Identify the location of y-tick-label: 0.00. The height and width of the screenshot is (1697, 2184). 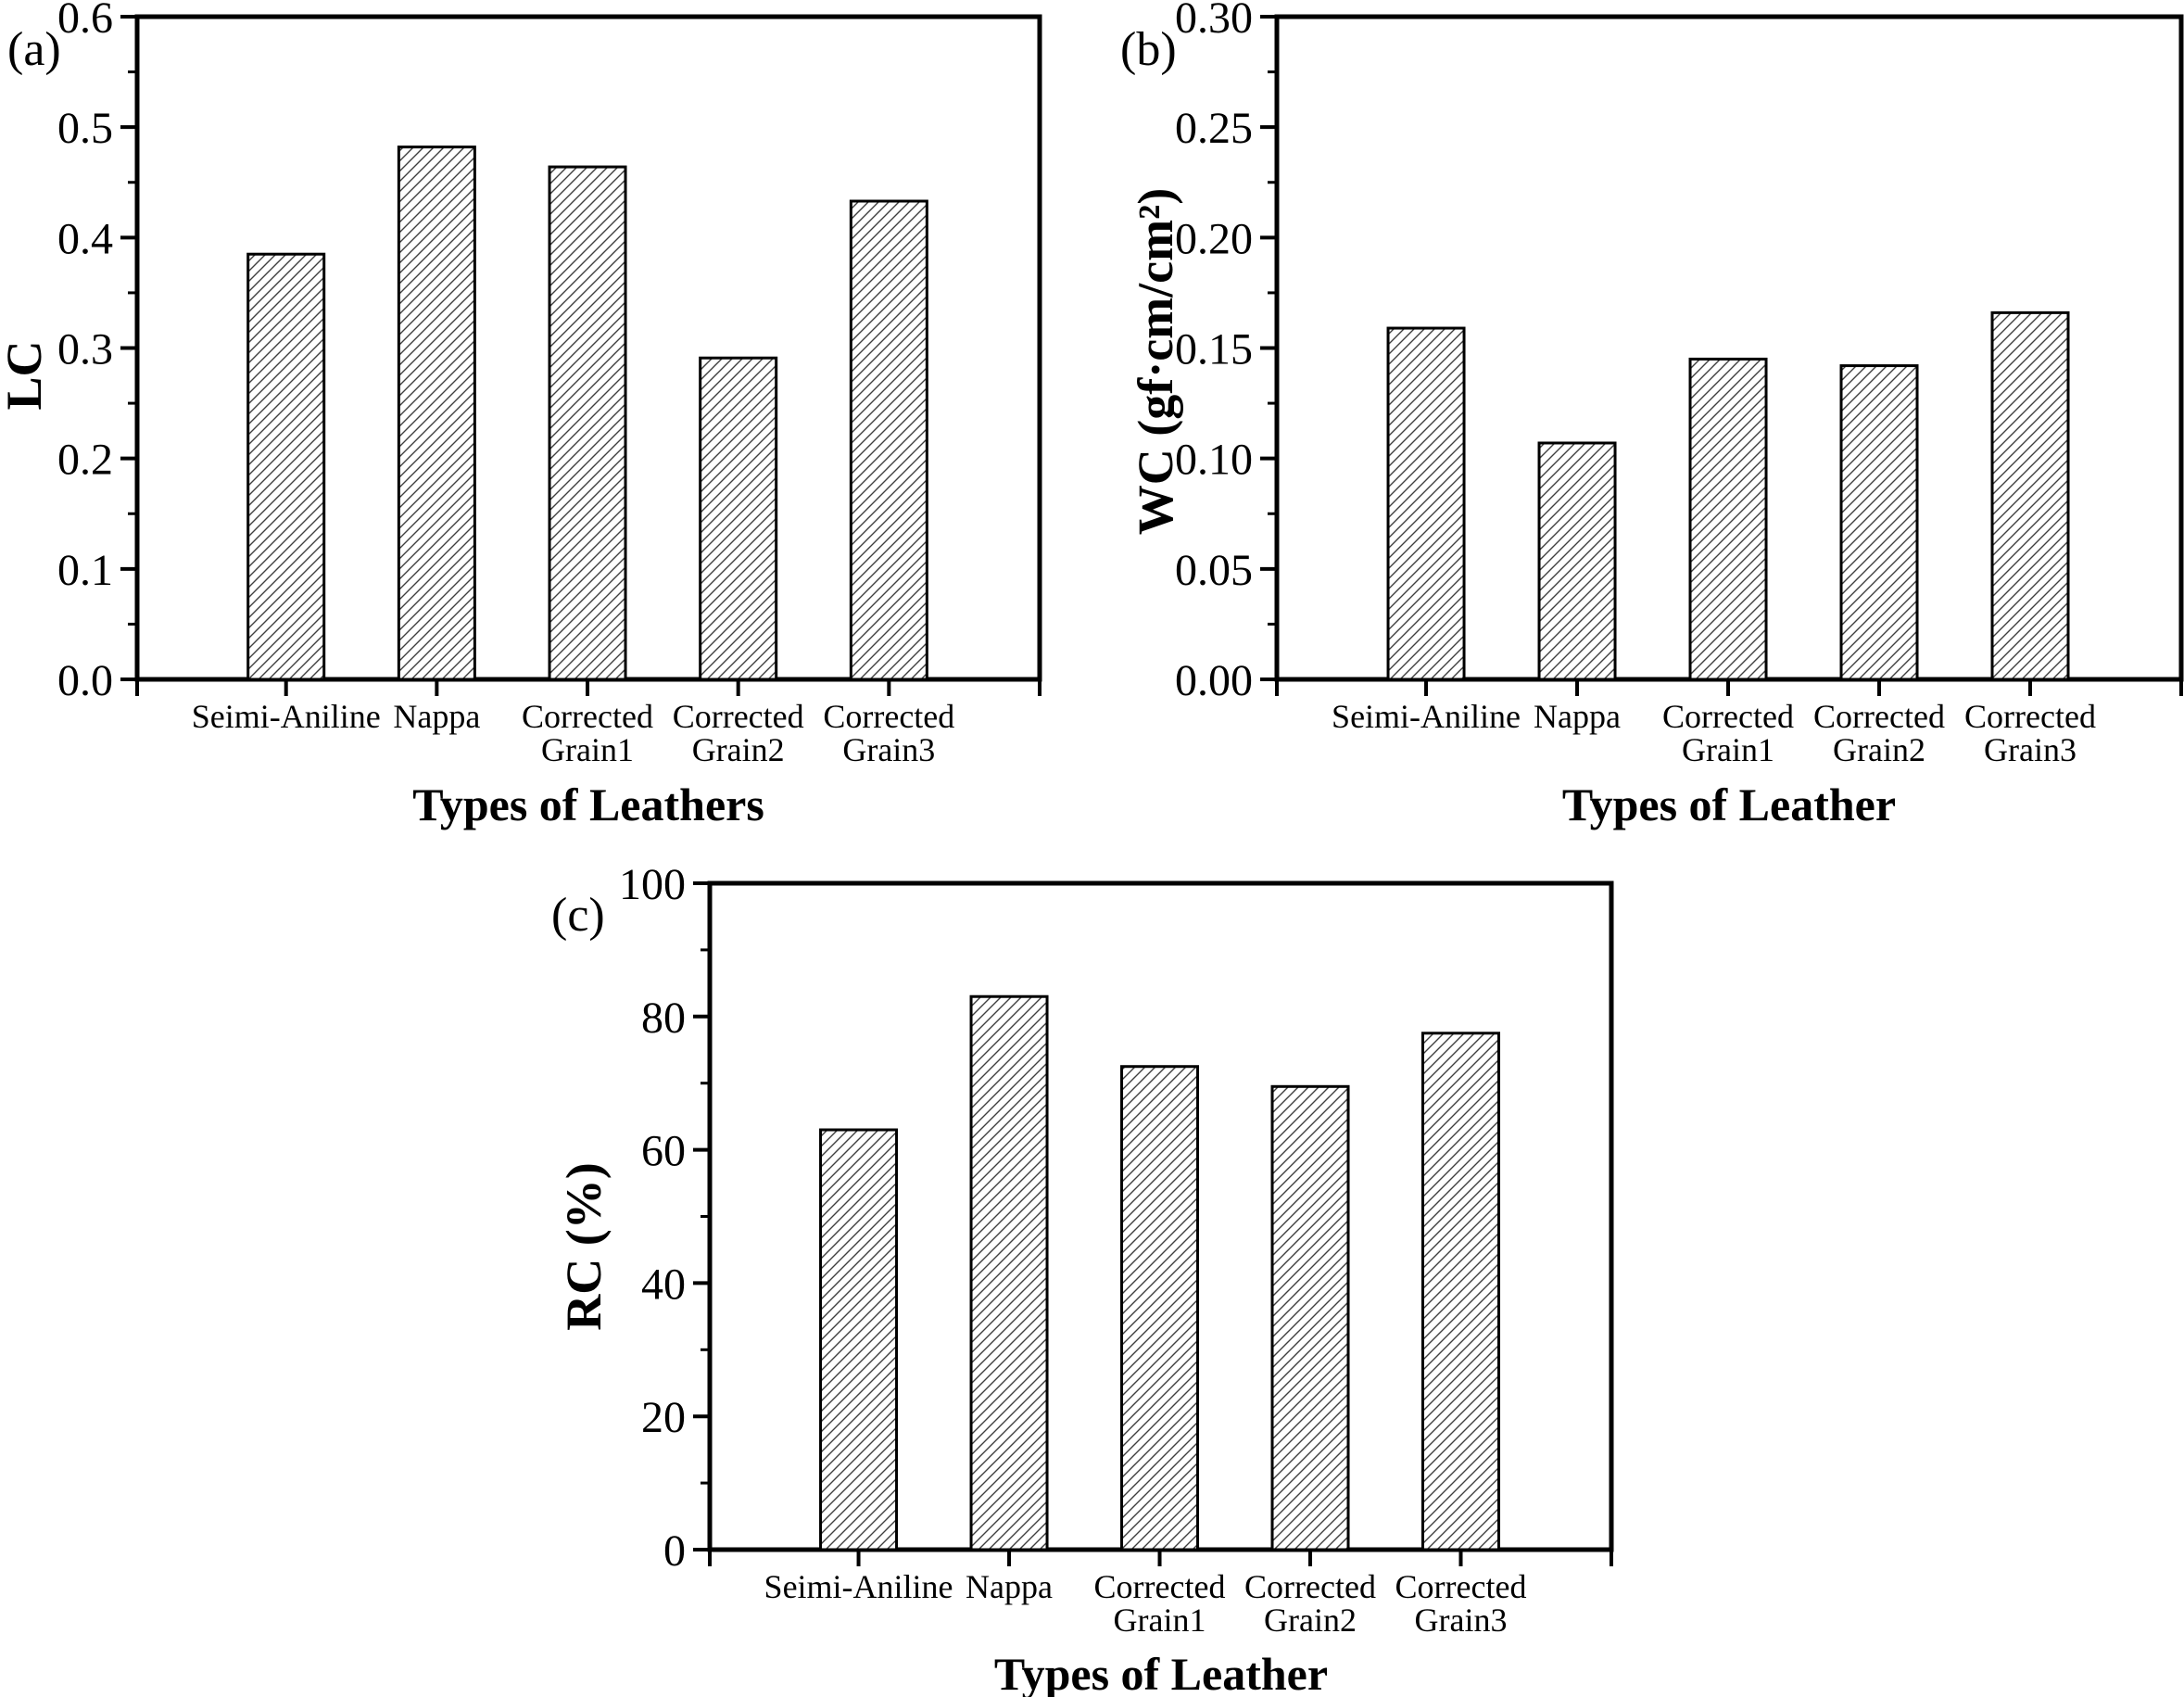
(1214, 680).